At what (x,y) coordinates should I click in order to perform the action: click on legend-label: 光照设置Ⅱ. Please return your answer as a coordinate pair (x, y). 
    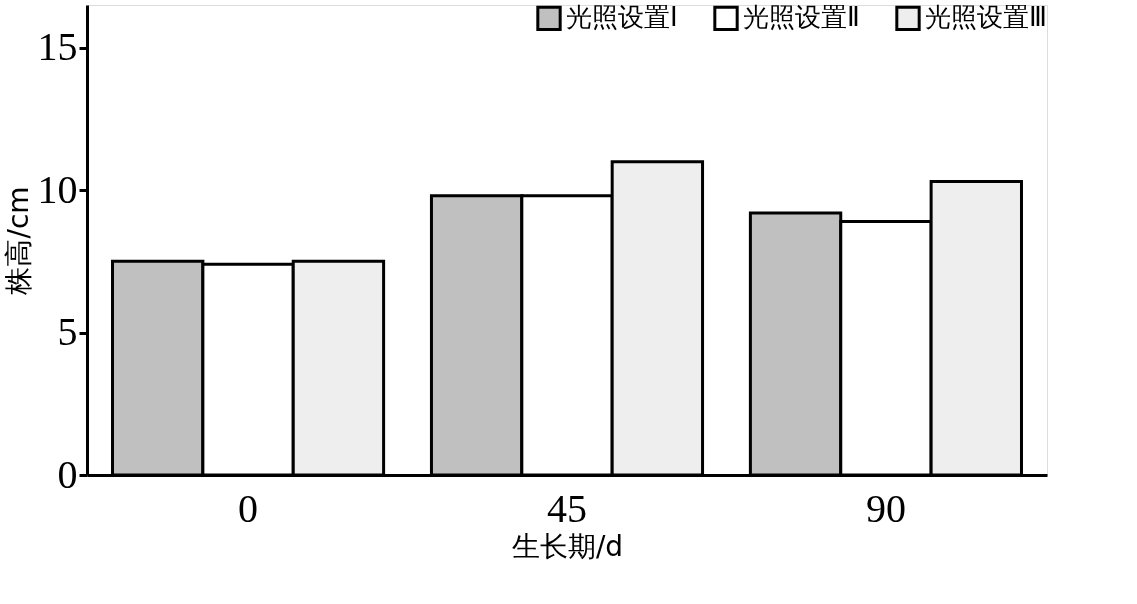
    Looking at the image, I should click on (801, 17).